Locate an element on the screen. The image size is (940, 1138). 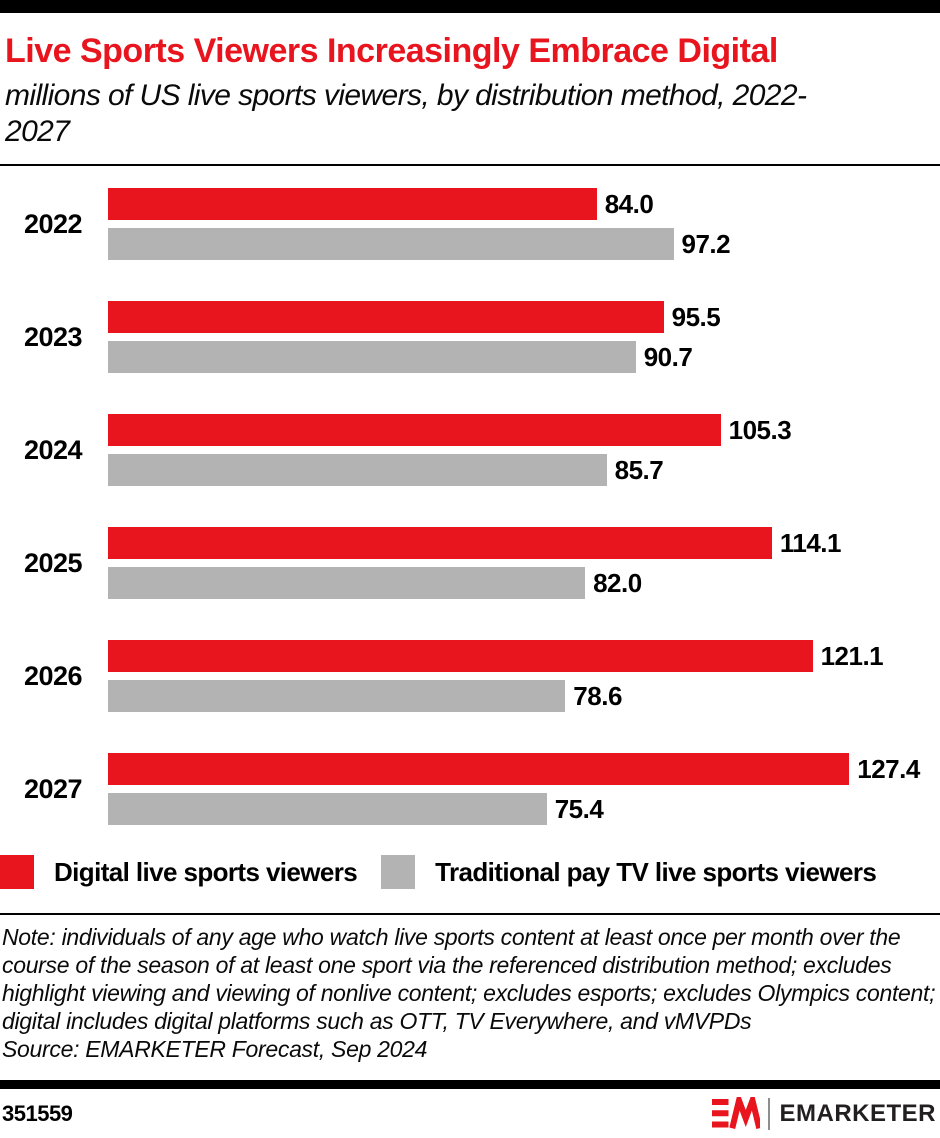
chart-row-2025: 2025 114.1 82.0 is located at coordinates (470, 563).